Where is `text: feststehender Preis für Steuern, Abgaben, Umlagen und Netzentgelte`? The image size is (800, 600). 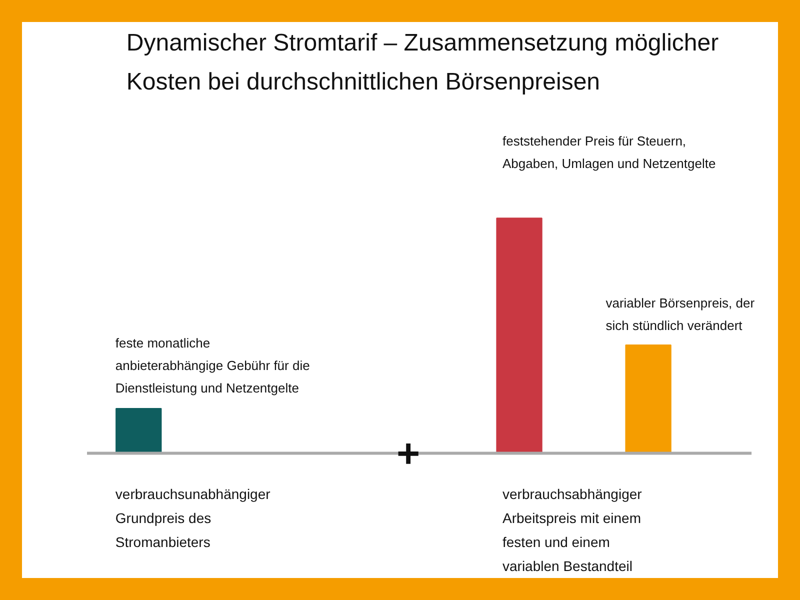 text: feststehender Preis für Steuern, Abgaben, Umlagen und Netzentgelte is located at coordinates (609, 152).